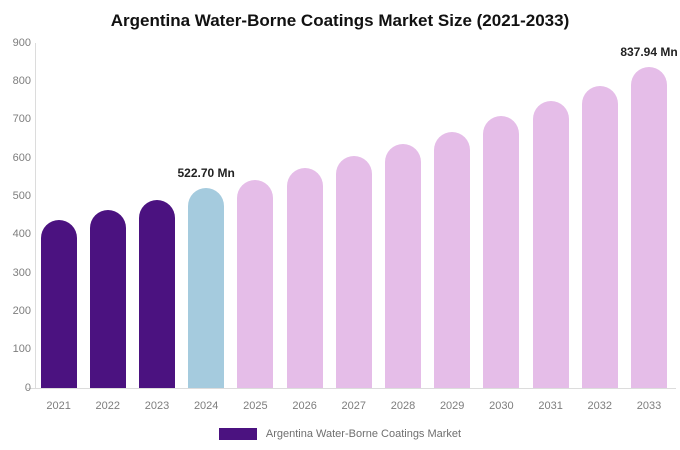  What do you see at coordinates (550, 244) in the screenshot?
I see `bar-2031` at bounding box center [550, 244].